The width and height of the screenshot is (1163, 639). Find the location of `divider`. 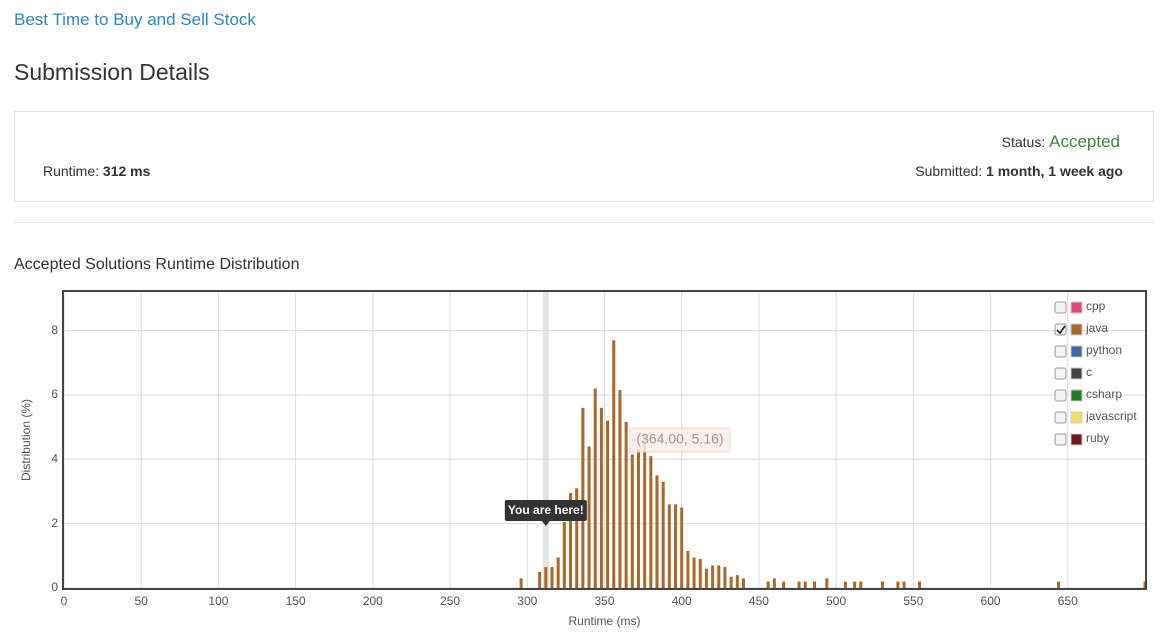

divider is located at coordinates (584, 222).